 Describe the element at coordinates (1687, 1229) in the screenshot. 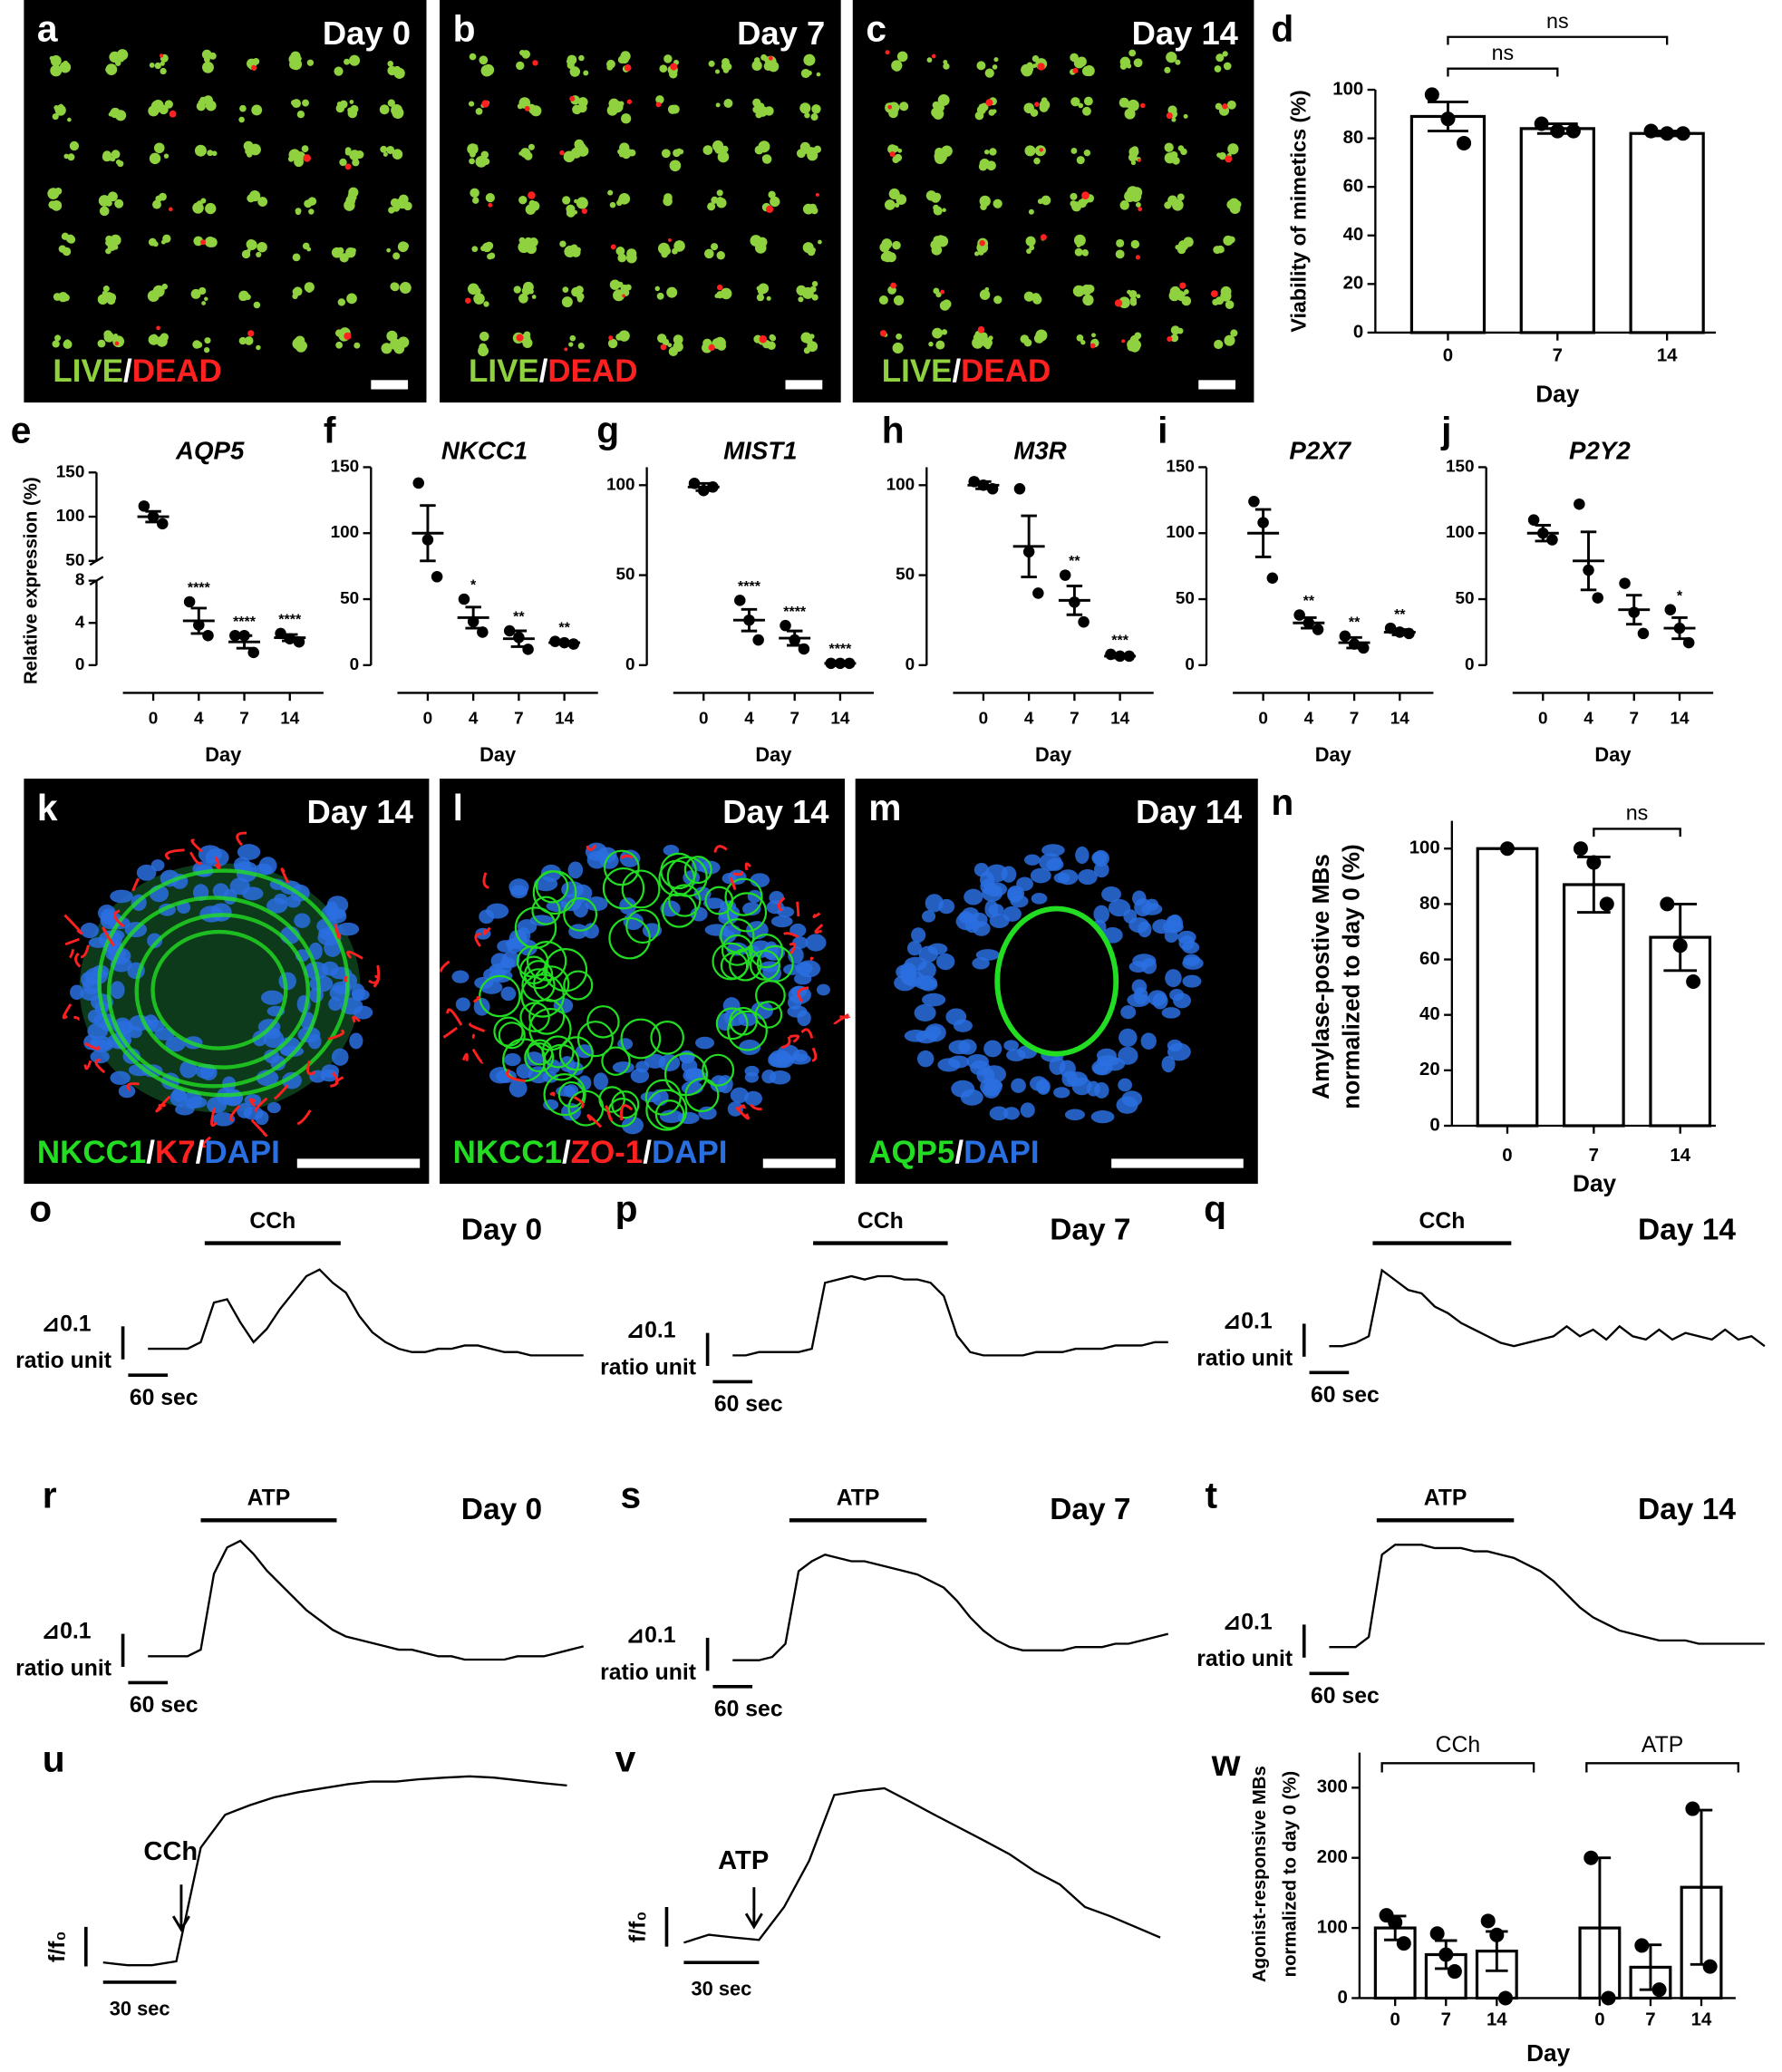

I see `day-label: Day 14` at that location.